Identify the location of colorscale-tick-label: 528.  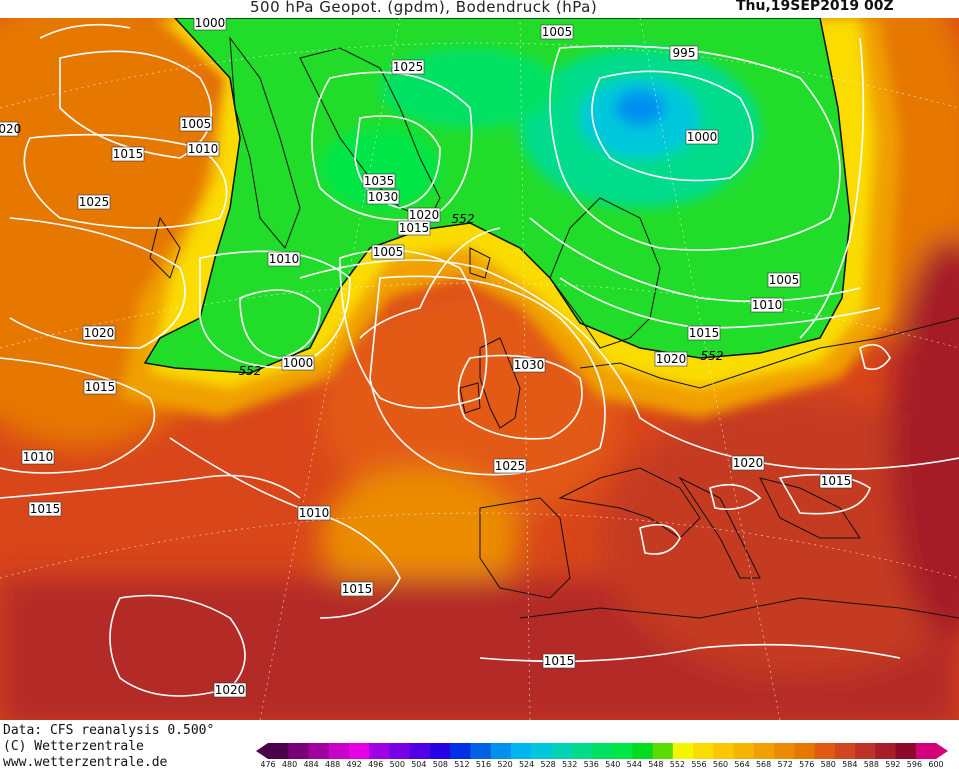
(548, 764).